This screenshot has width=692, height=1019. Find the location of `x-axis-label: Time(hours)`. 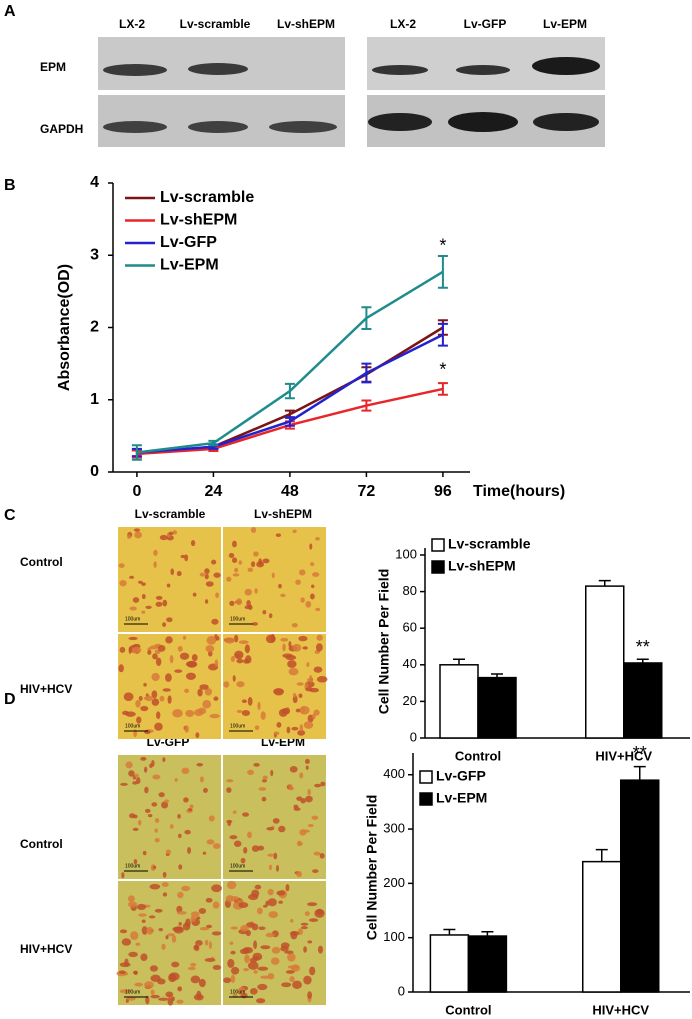

x-axis-label: Time(hours) is located at coordinates (519, 491).